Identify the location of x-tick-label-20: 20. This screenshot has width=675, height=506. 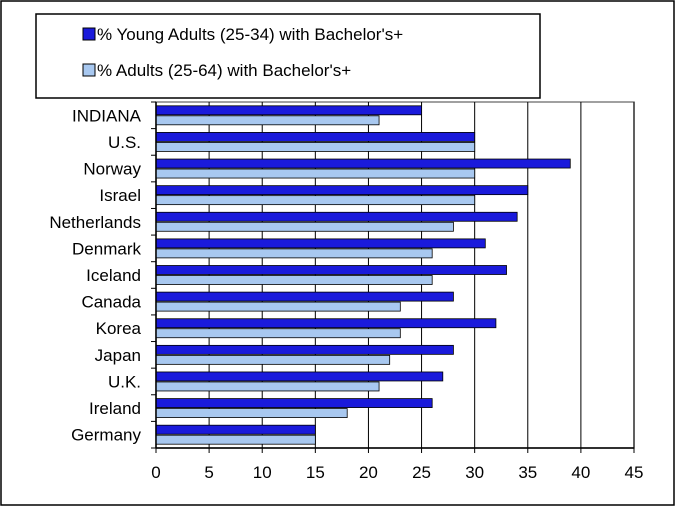
(368, 472).